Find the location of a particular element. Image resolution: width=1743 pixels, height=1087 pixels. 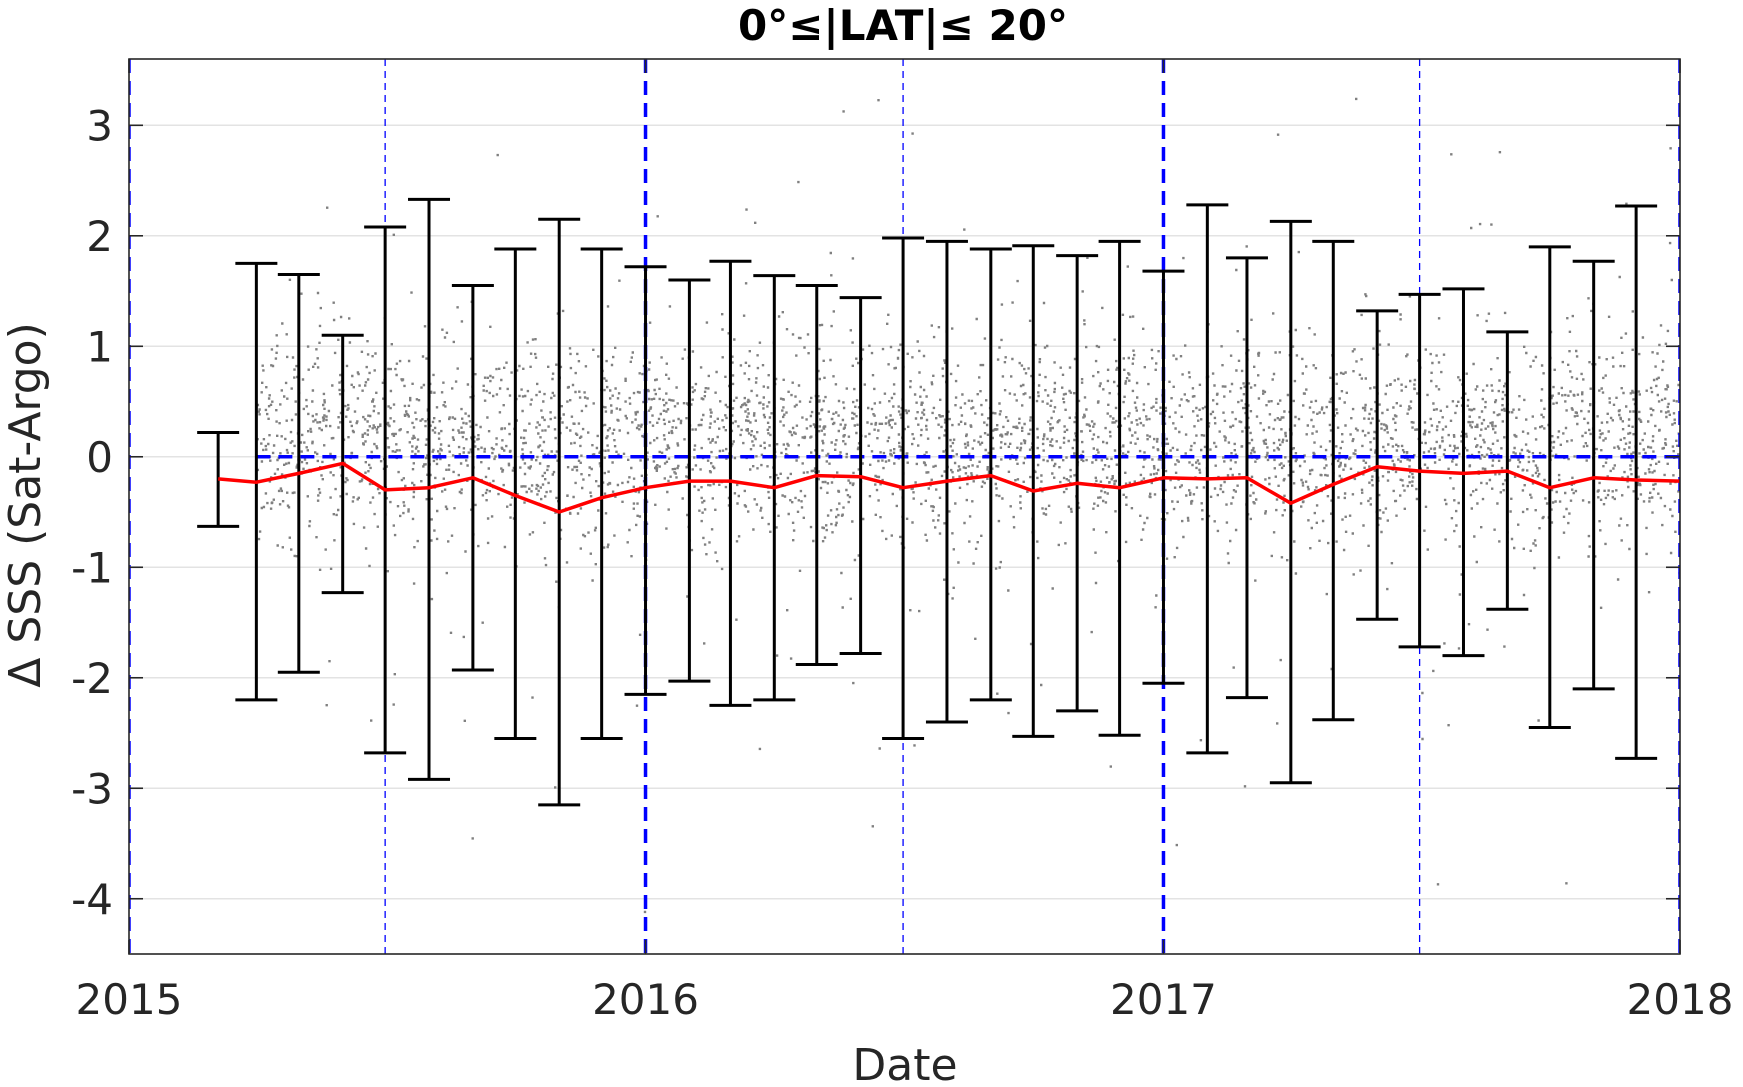

y-tick-label: 2 is located at coordinates (99, 236).